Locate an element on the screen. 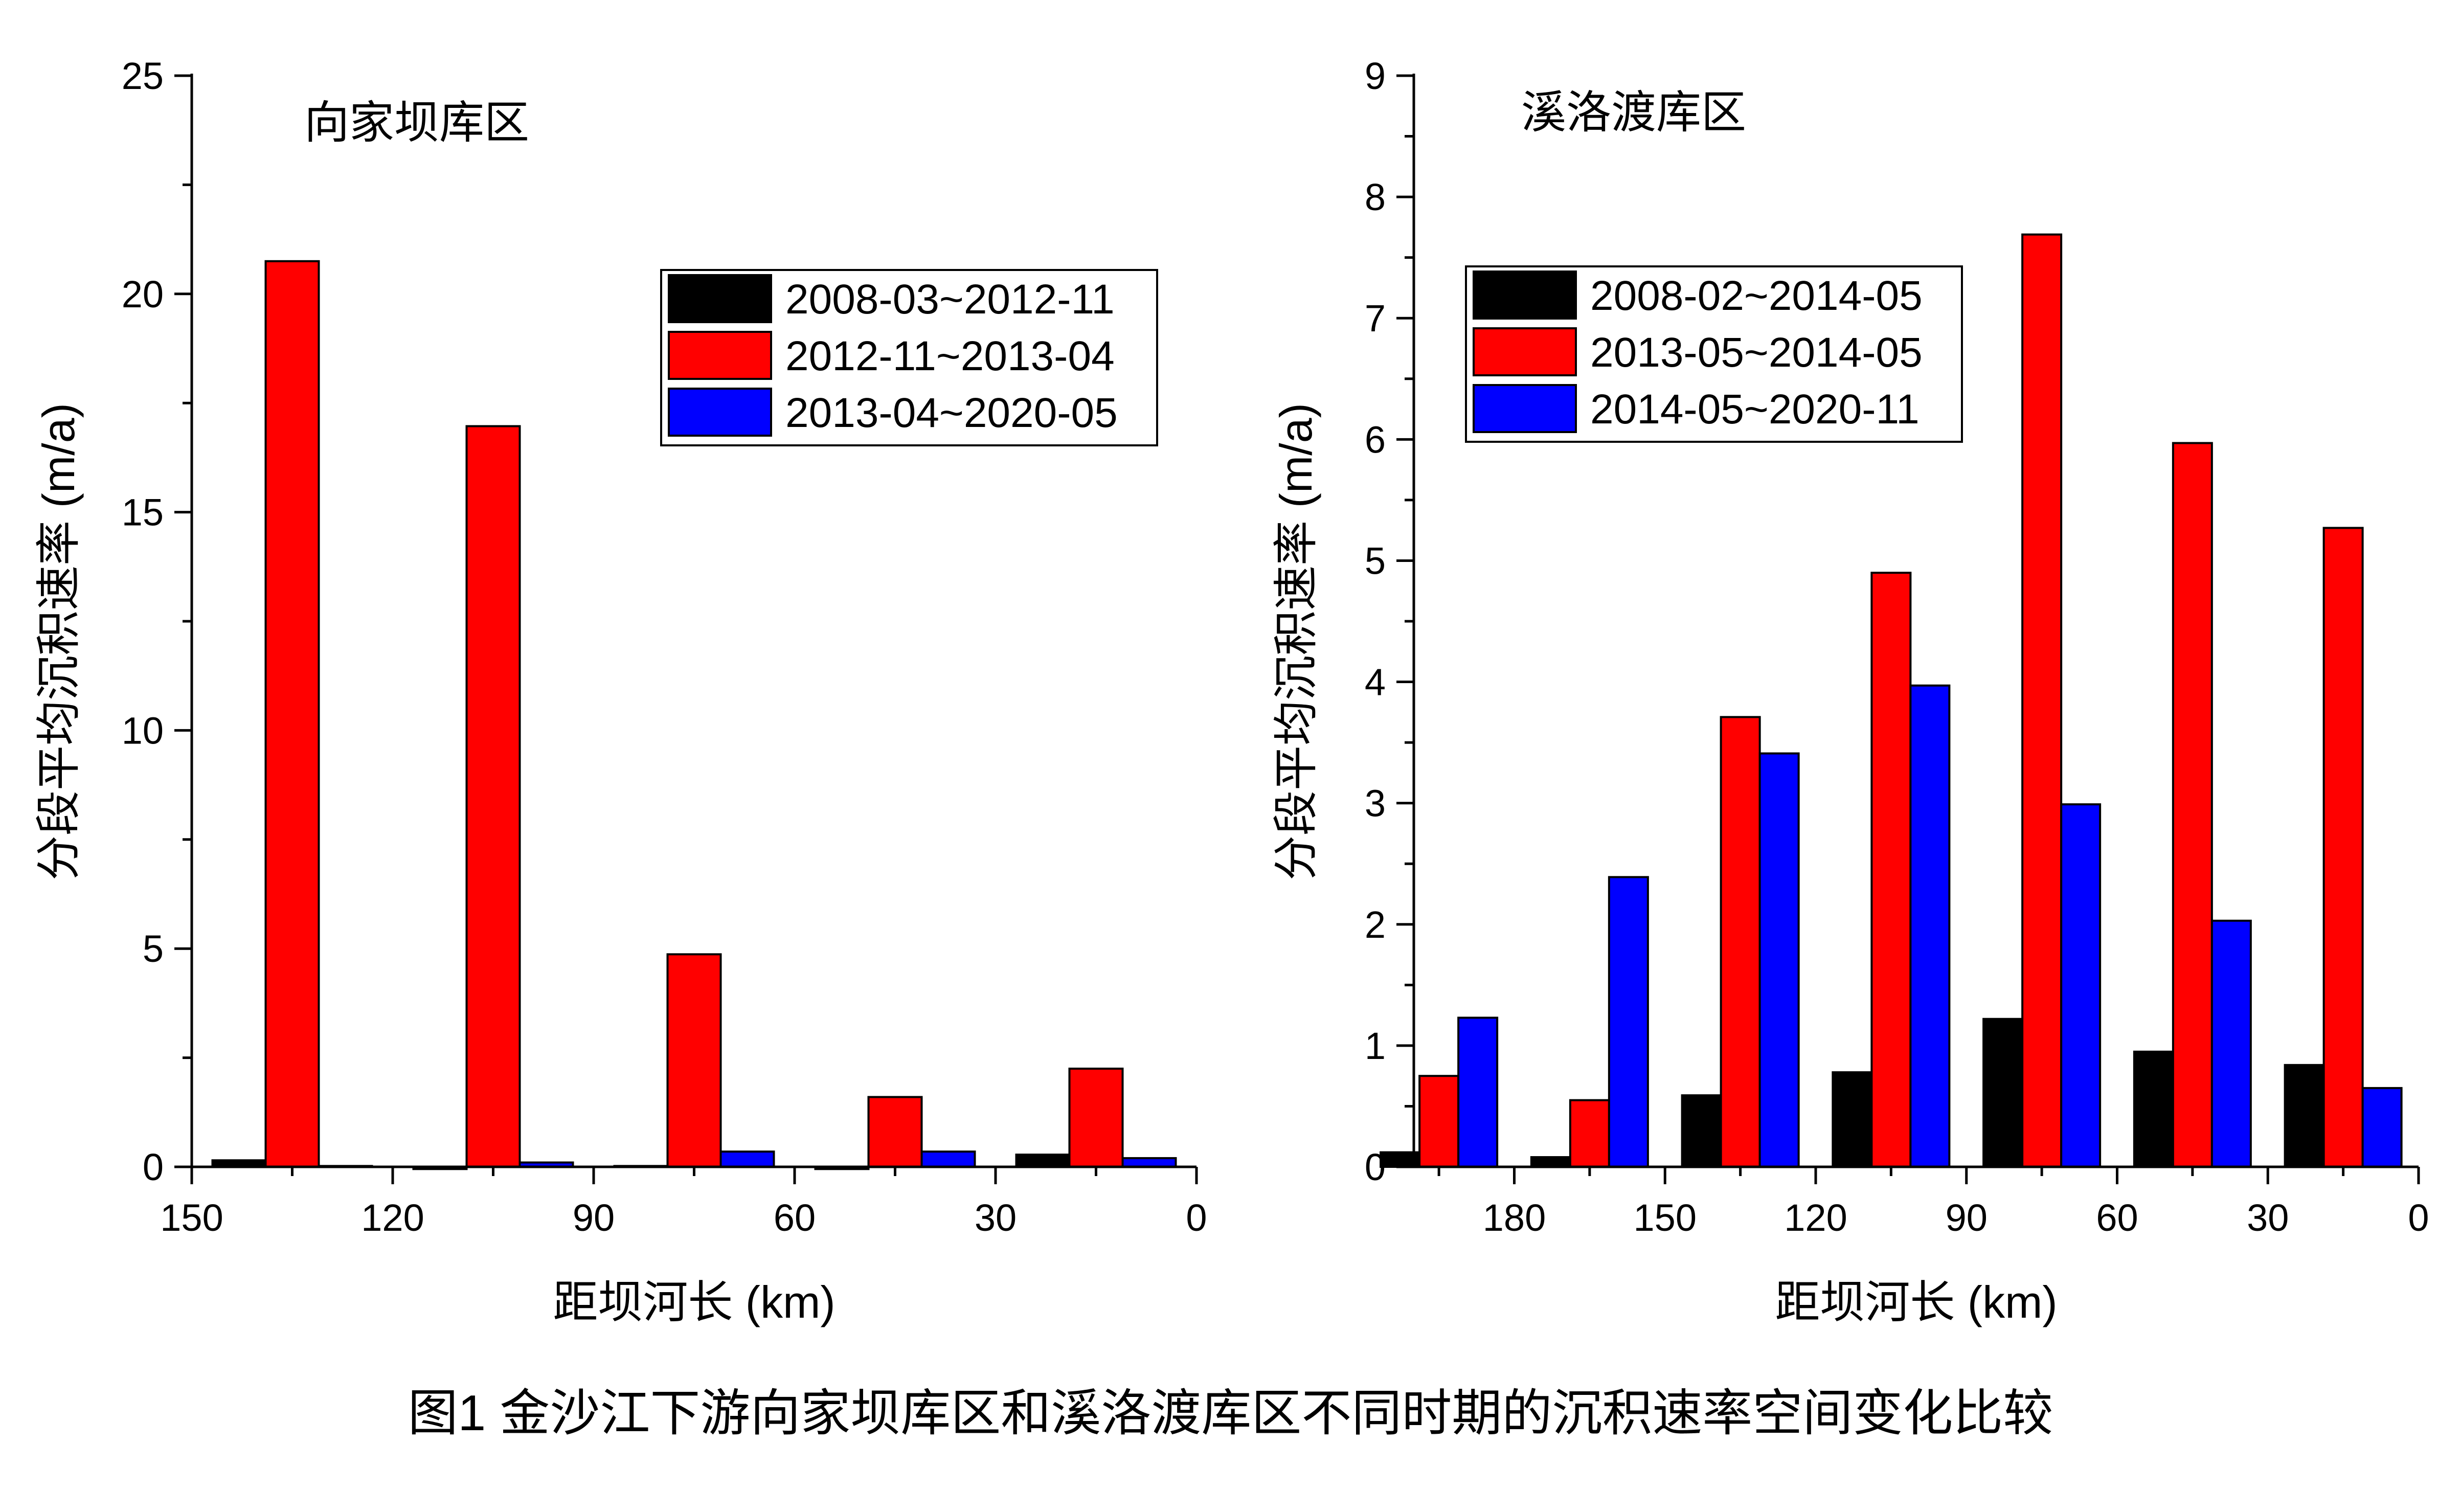 The image size is (2461, 1512). y-tick-label: 2 is located at coordinates (1375, 925).